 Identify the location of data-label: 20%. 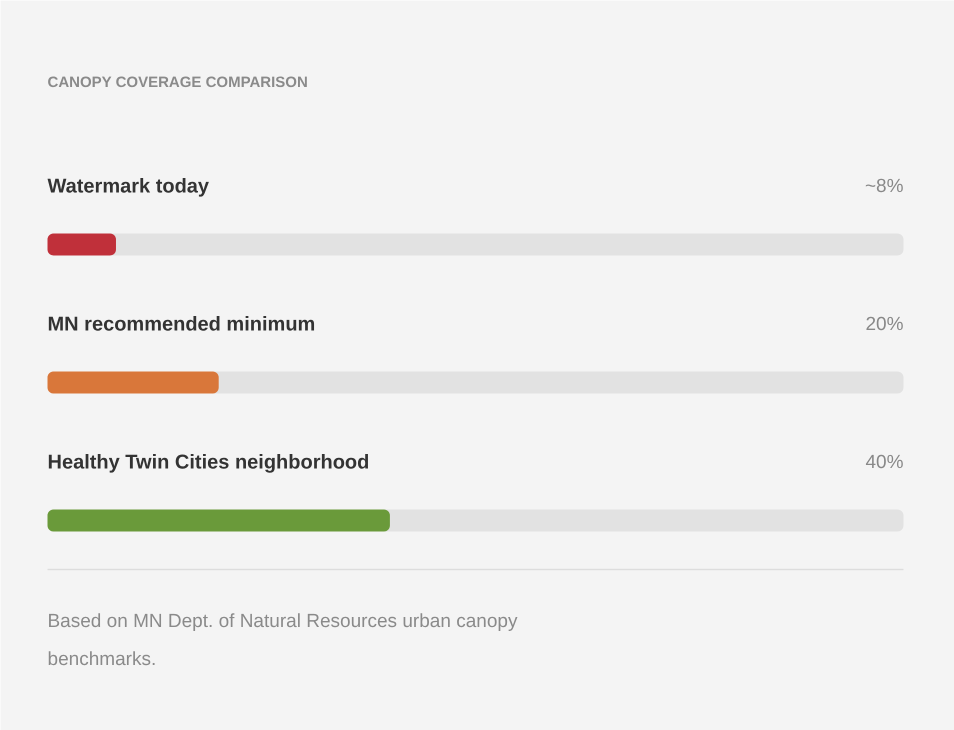
(884, 324).